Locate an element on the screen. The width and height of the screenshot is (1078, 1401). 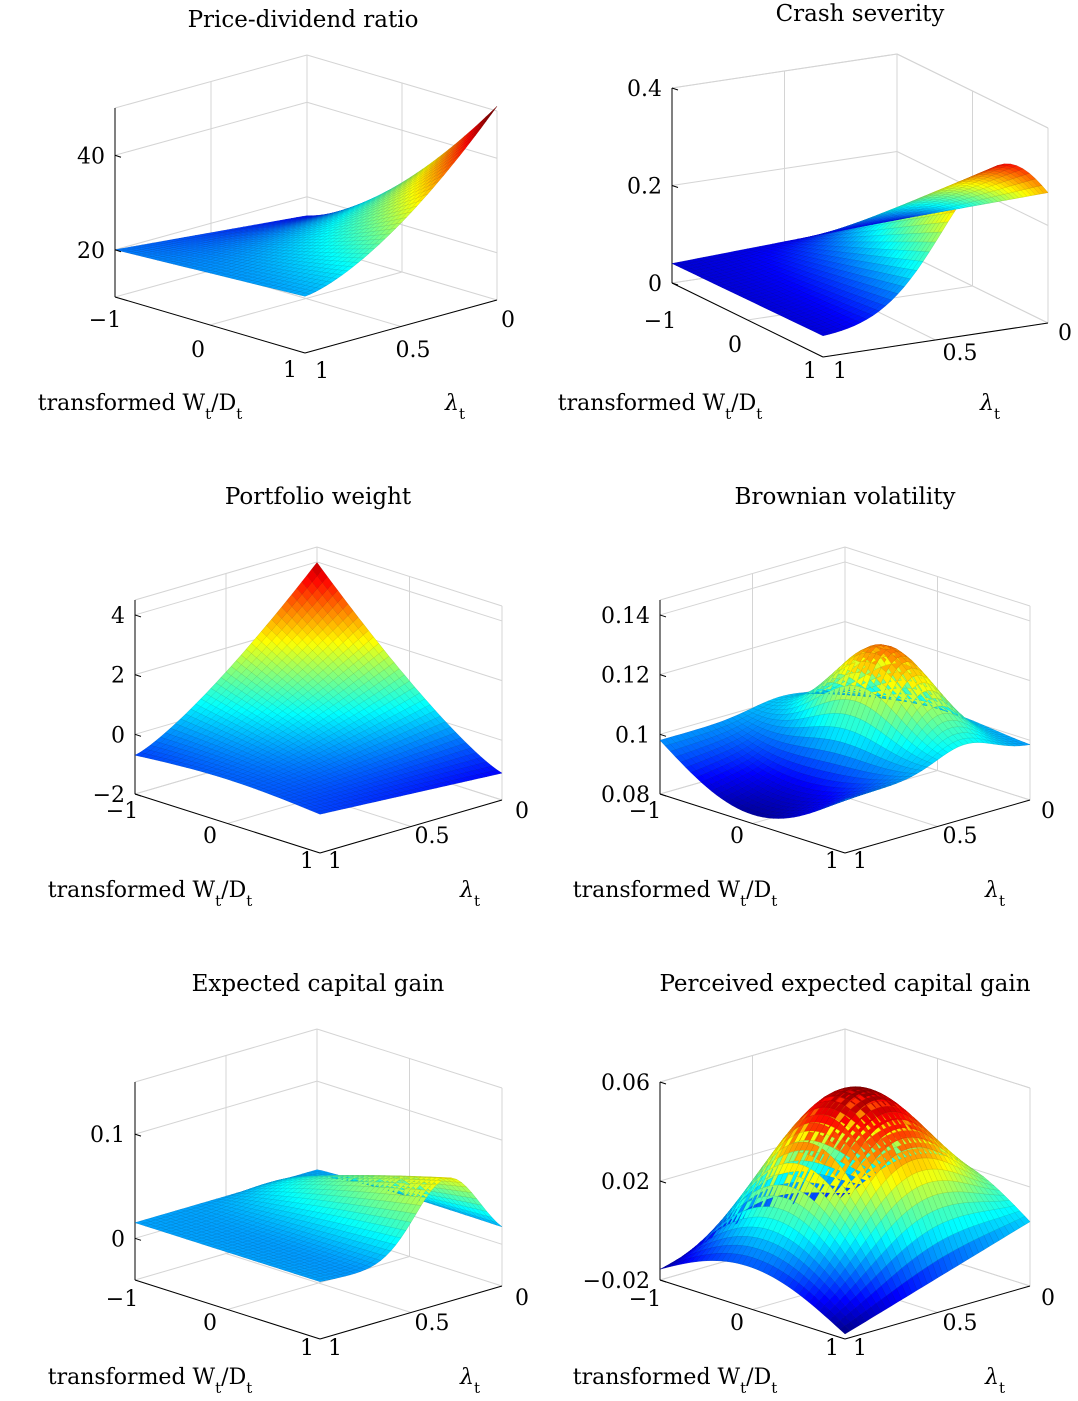
z-ticks: 0 0.2 0.4 is located at coordinates (653, 187).